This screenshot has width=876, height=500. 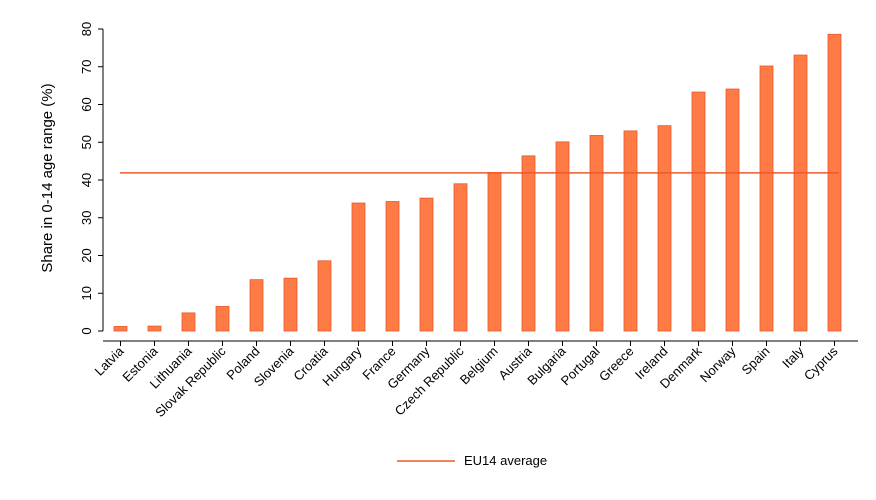 What do you see at coordinates (834, 182) in the screenshot?
I see `bar-cyprus` at bounding box center [834, 182].